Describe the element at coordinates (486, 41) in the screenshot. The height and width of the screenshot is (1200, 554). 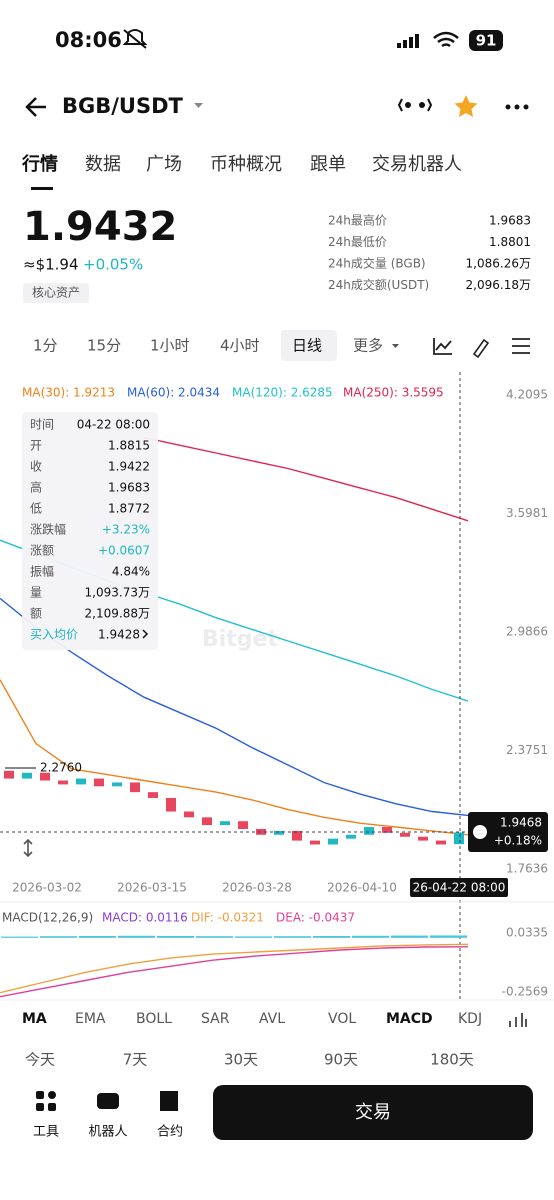
I see `battery-level: 91` at that location.